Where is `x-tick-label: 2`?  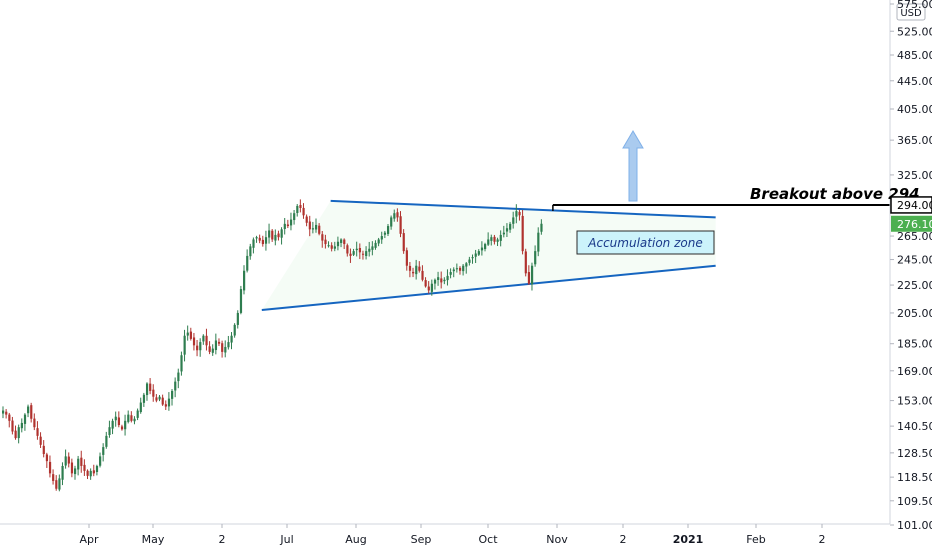 x-tick-label: 2 is located at coordinates (623, 539).